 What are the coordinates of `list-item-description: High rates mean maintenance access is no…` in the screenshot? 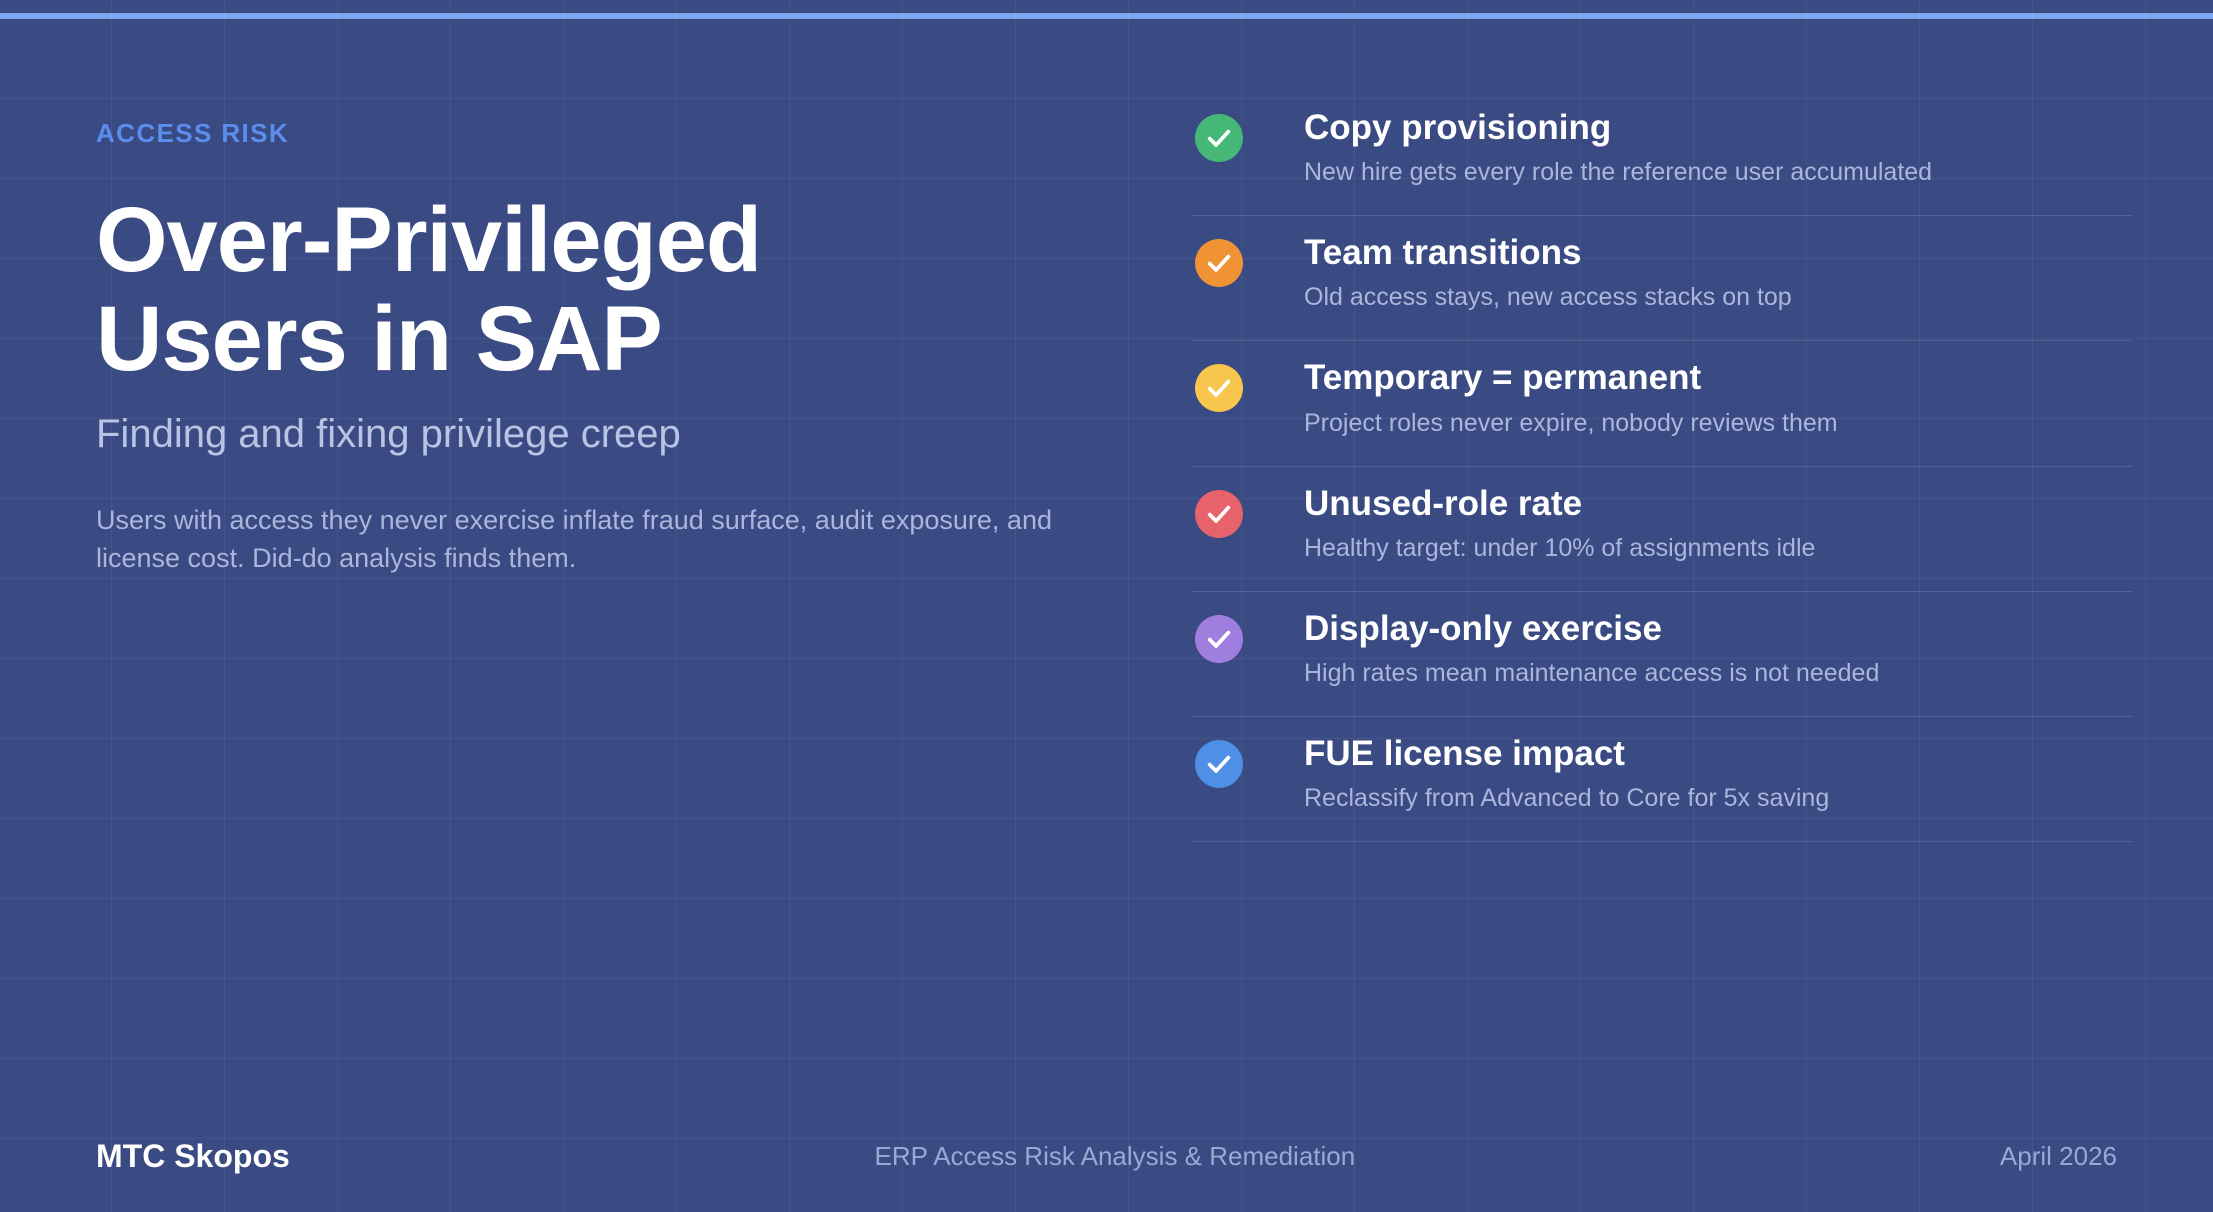 It's located at (1592, 672).